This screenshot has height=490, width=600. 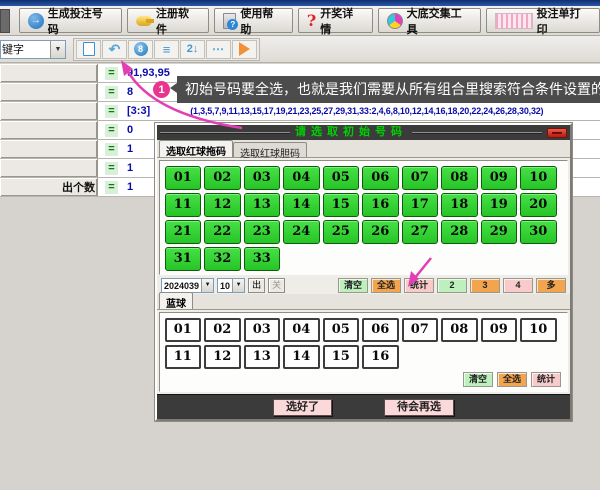 I want to click on red-ball: 11, so click(x=182, y=204).